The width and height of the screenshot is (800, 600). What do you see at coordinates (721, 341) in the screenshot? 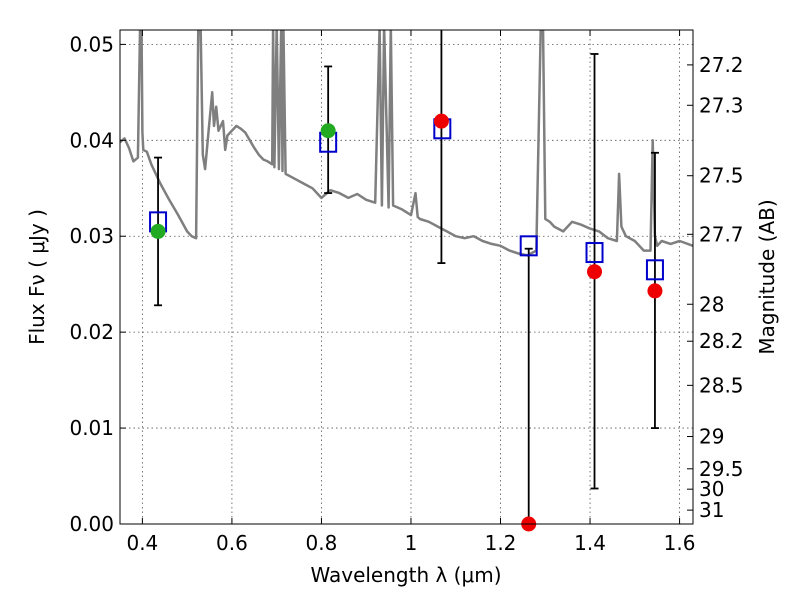
I see `right-tick-label: 28.2` at bounding box center [721, 341].